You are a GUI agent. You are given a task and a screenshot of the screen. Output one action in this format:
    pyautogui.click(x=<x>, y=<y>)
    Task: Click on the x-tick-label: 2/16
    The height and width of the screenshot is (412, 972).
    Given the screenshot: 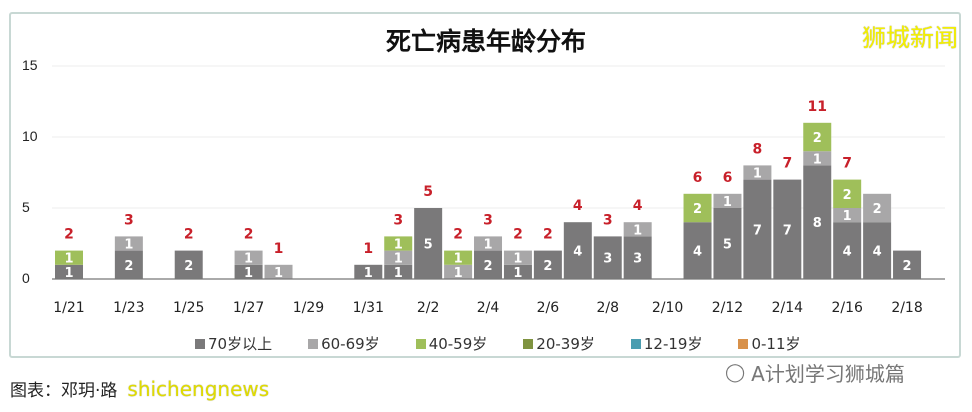 What is the action you would take?
    pyautogui.click(x=847, y=308)
    